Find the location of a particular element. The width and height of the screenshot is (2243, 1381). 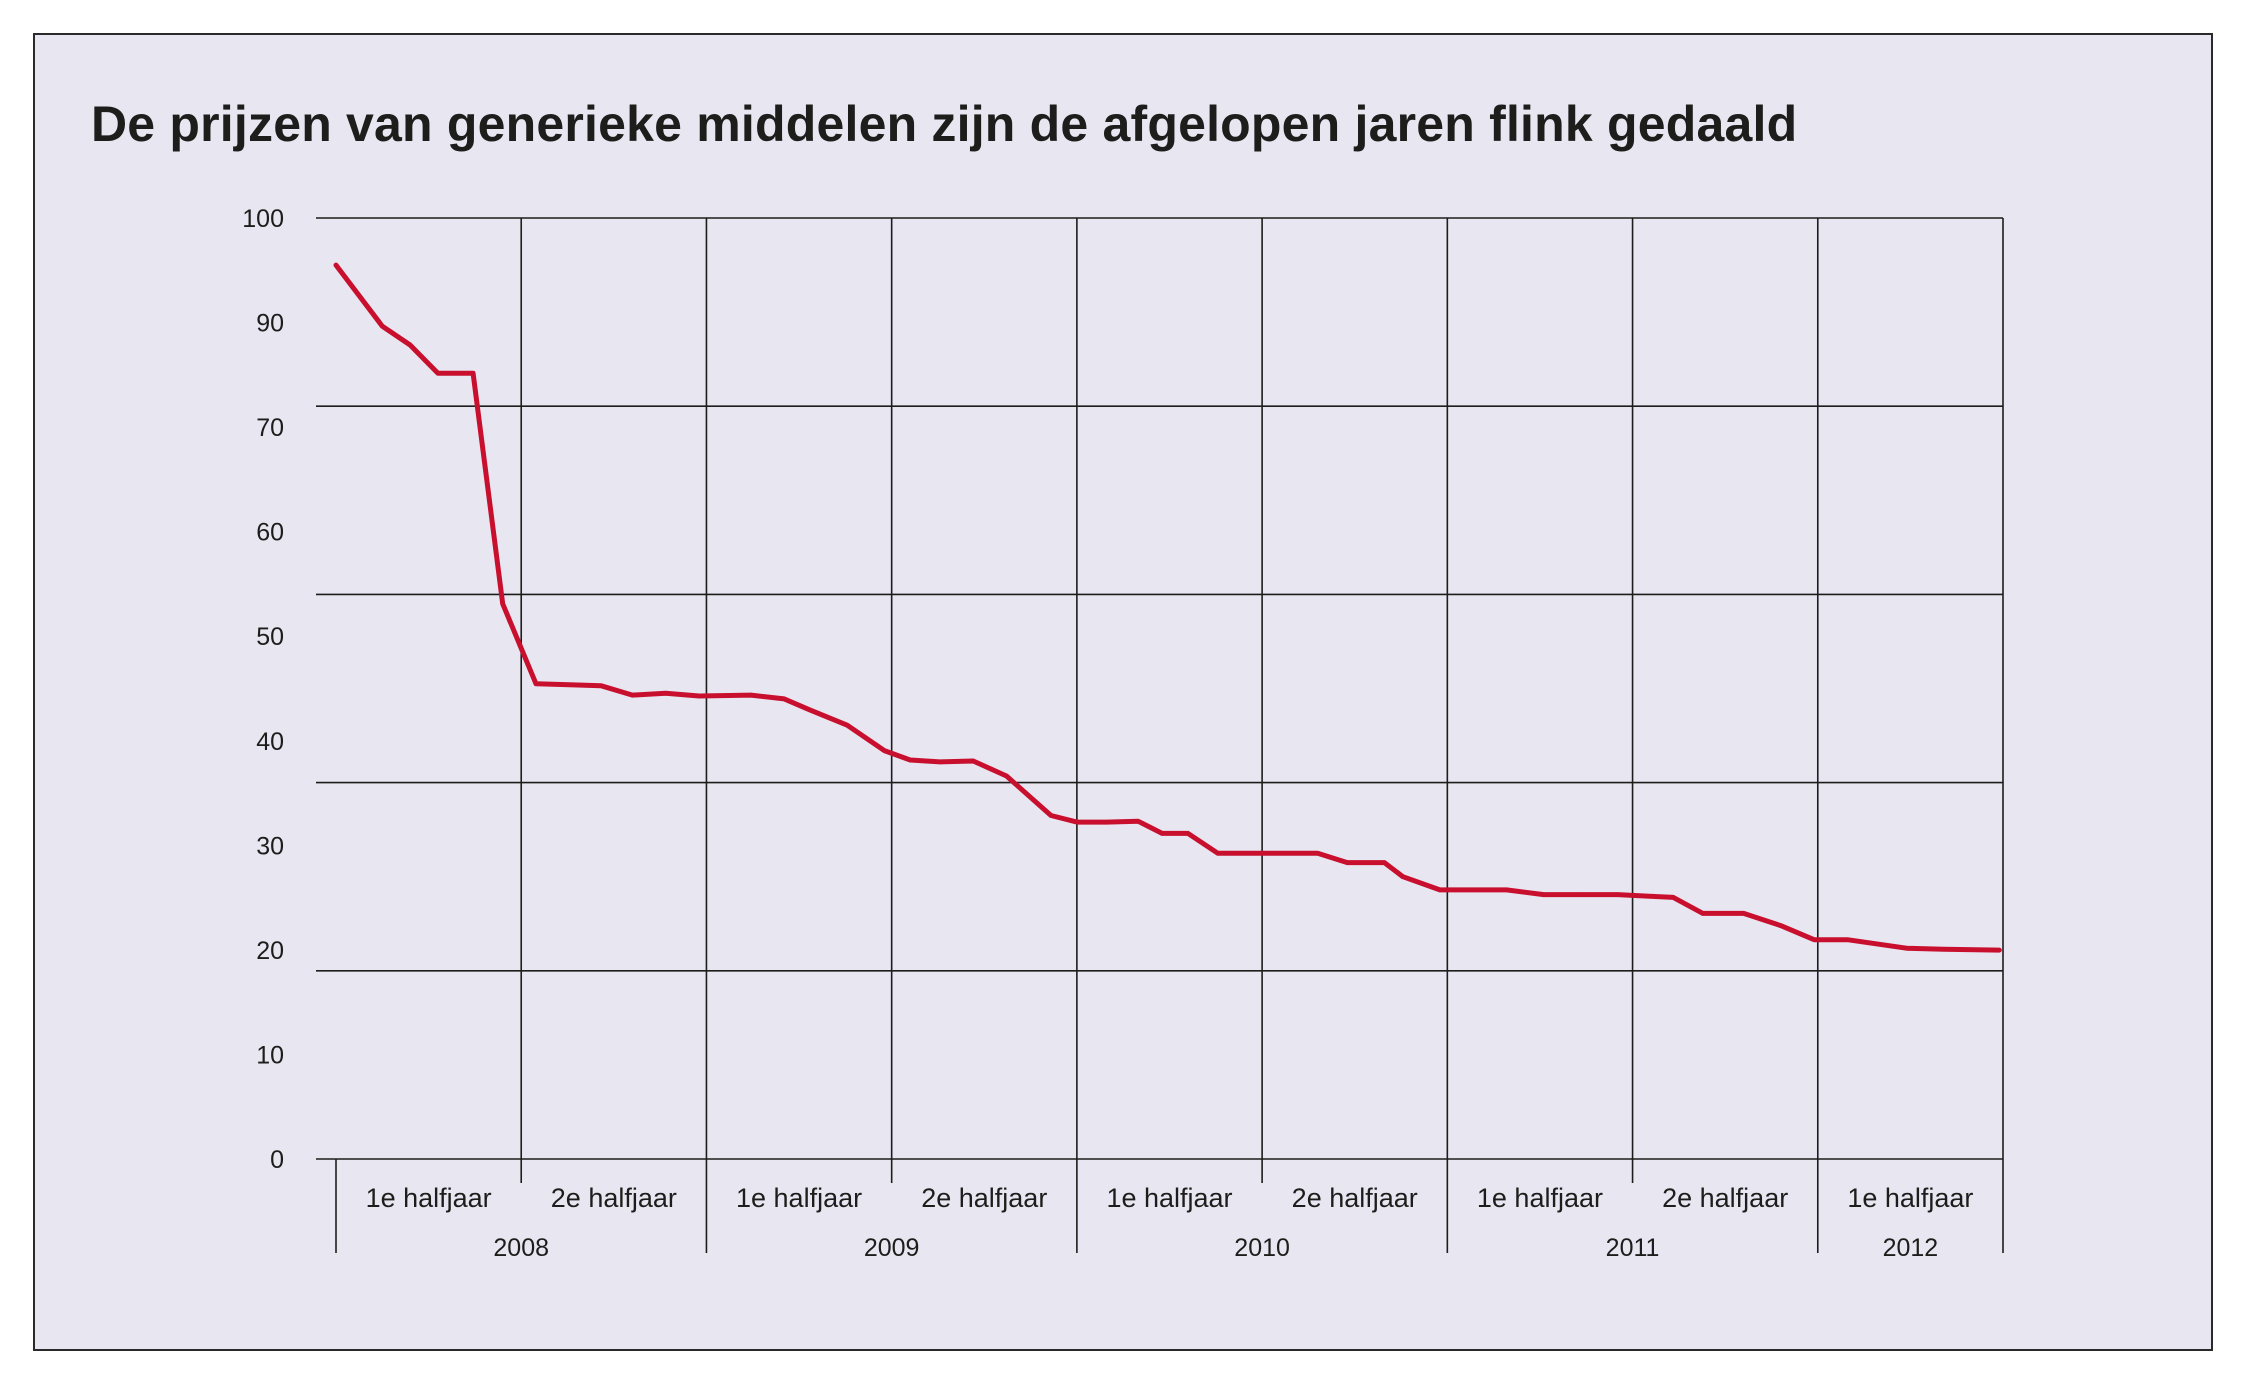

y-tick-label: 90 is located at coordinates (270, 324).